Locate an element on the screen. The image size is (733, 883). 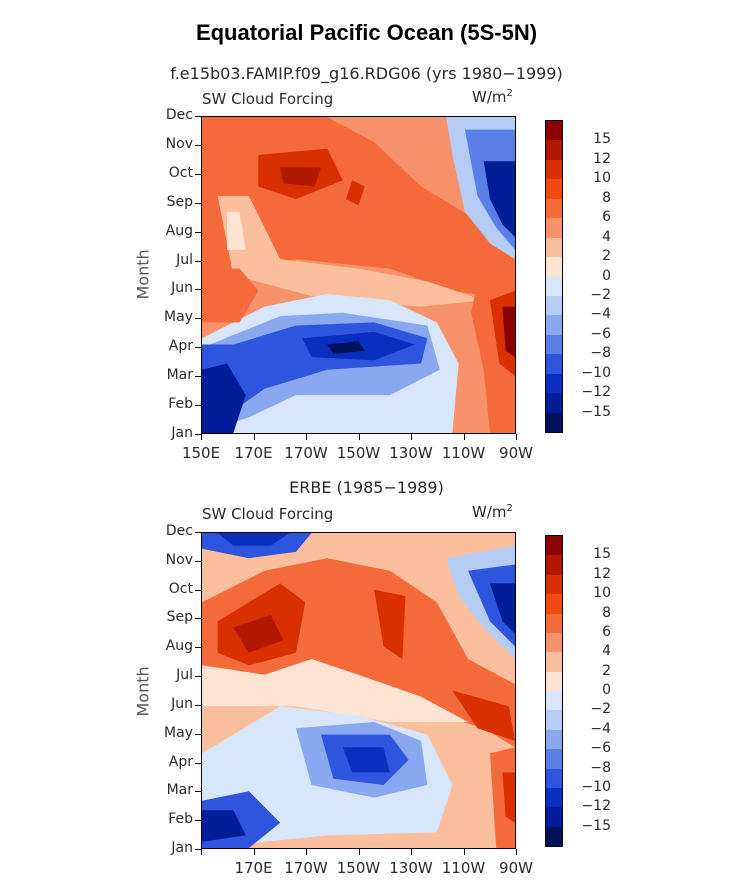
top-pale-band is located at coordinates (350, 251).